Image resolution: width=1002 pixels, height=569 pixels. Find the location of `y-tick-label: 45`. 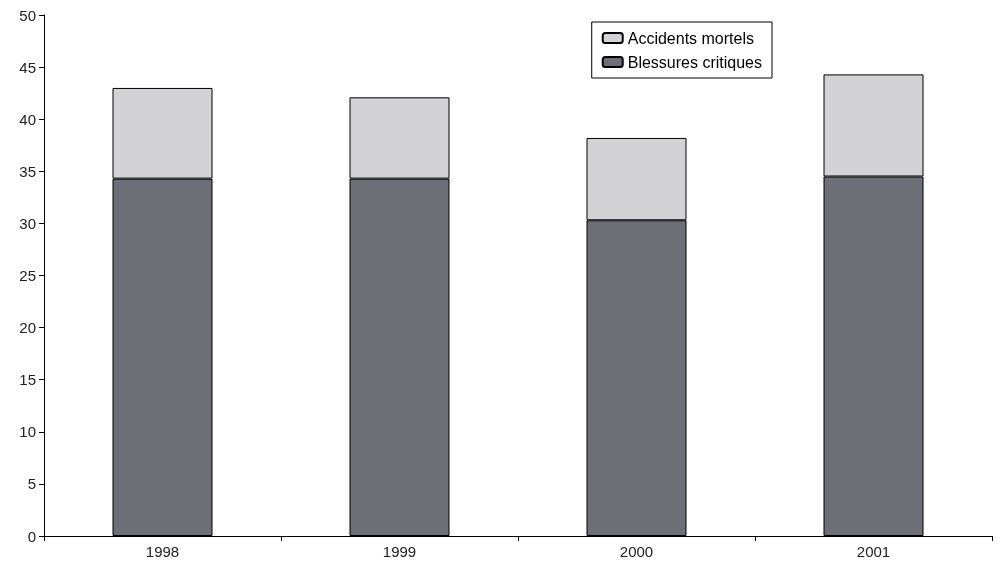

y-tick-label: 45 is located at coordinates (27, 67).